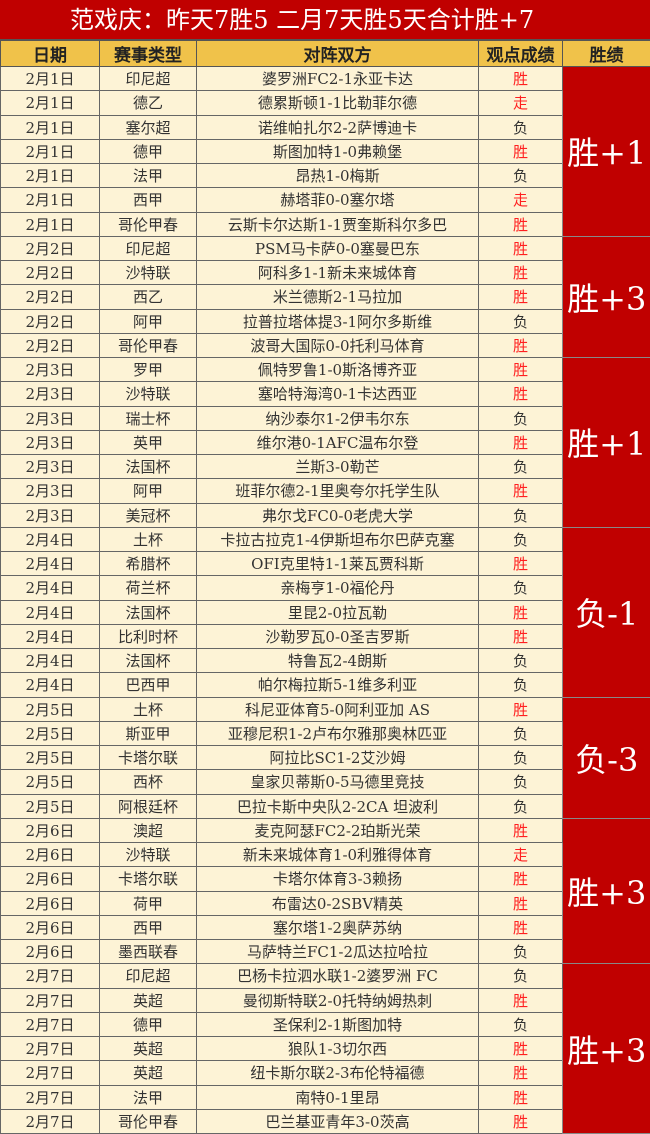 This screenshot has height=1134, width=650. What do you see at coordinates (338, 830) in the screenshot?
I see `match-cell: 麦克阿瑟FC2-2珀斯光荣` at bounding box center [338, 830].